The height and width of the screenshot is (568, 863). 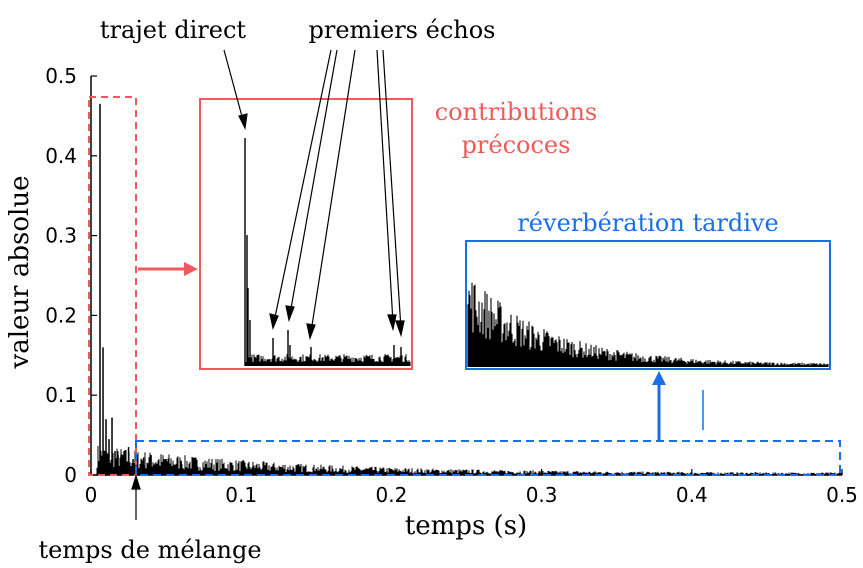 What do you see at coordinates (61, 395) in the screenshot?
I see `y-tick-label: 0.1` at bounding box center [61, 395].